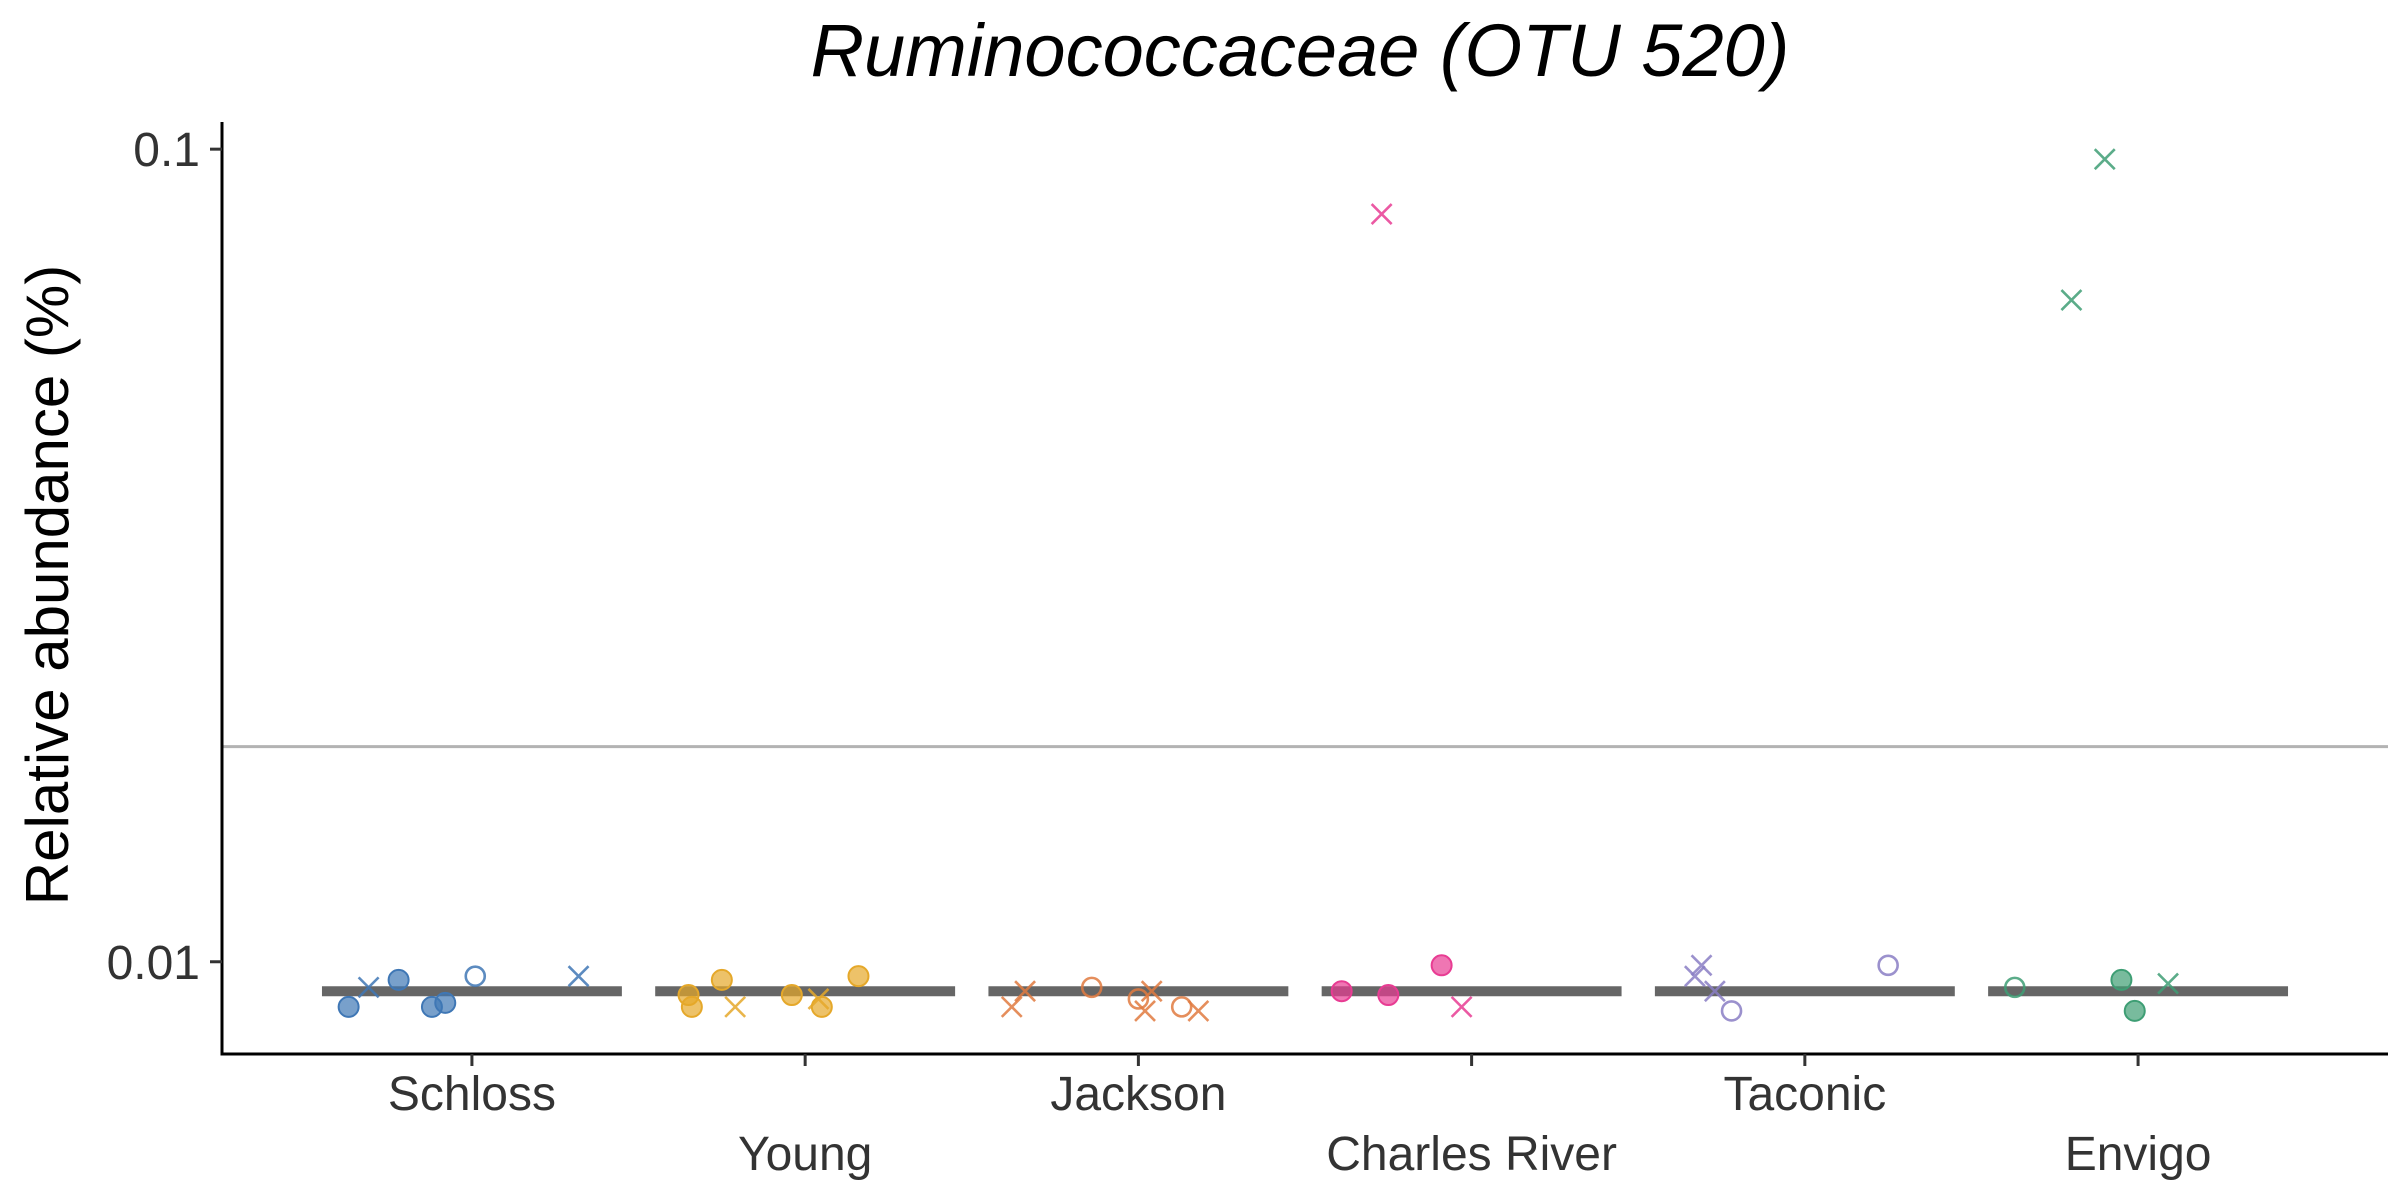 The image size is (2400, 1200). What do you see at coordinates (2138, 1154) in the screenshot?
I see `x-tick-label: Envigo` at bounding box center [2138, 1154].